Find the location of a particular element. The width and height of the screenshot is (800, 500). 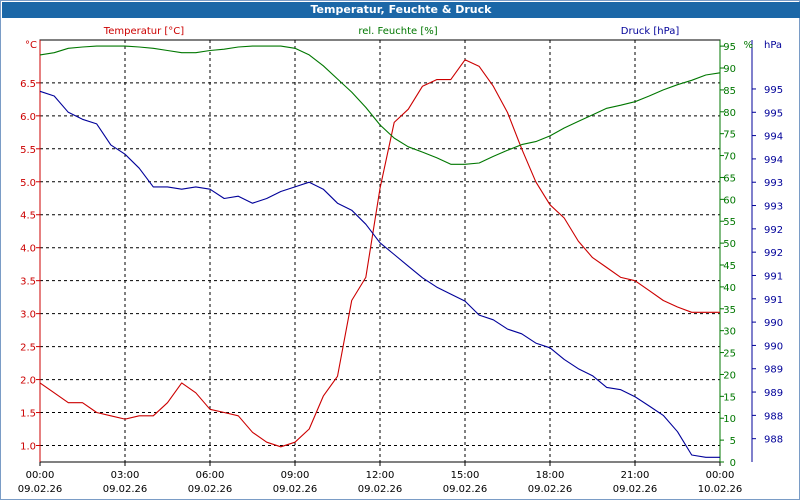

x-tick-time-label: 03:00 is located at coordinates (125, 475).